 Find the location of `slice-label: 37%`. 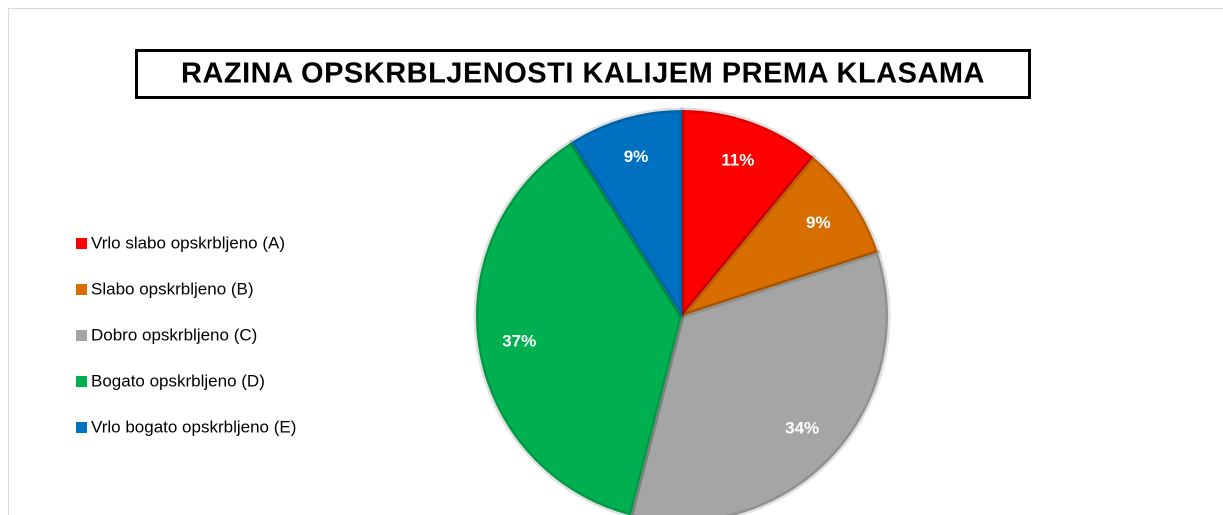

slice-label: 37% is located at coordinates (519, 340).